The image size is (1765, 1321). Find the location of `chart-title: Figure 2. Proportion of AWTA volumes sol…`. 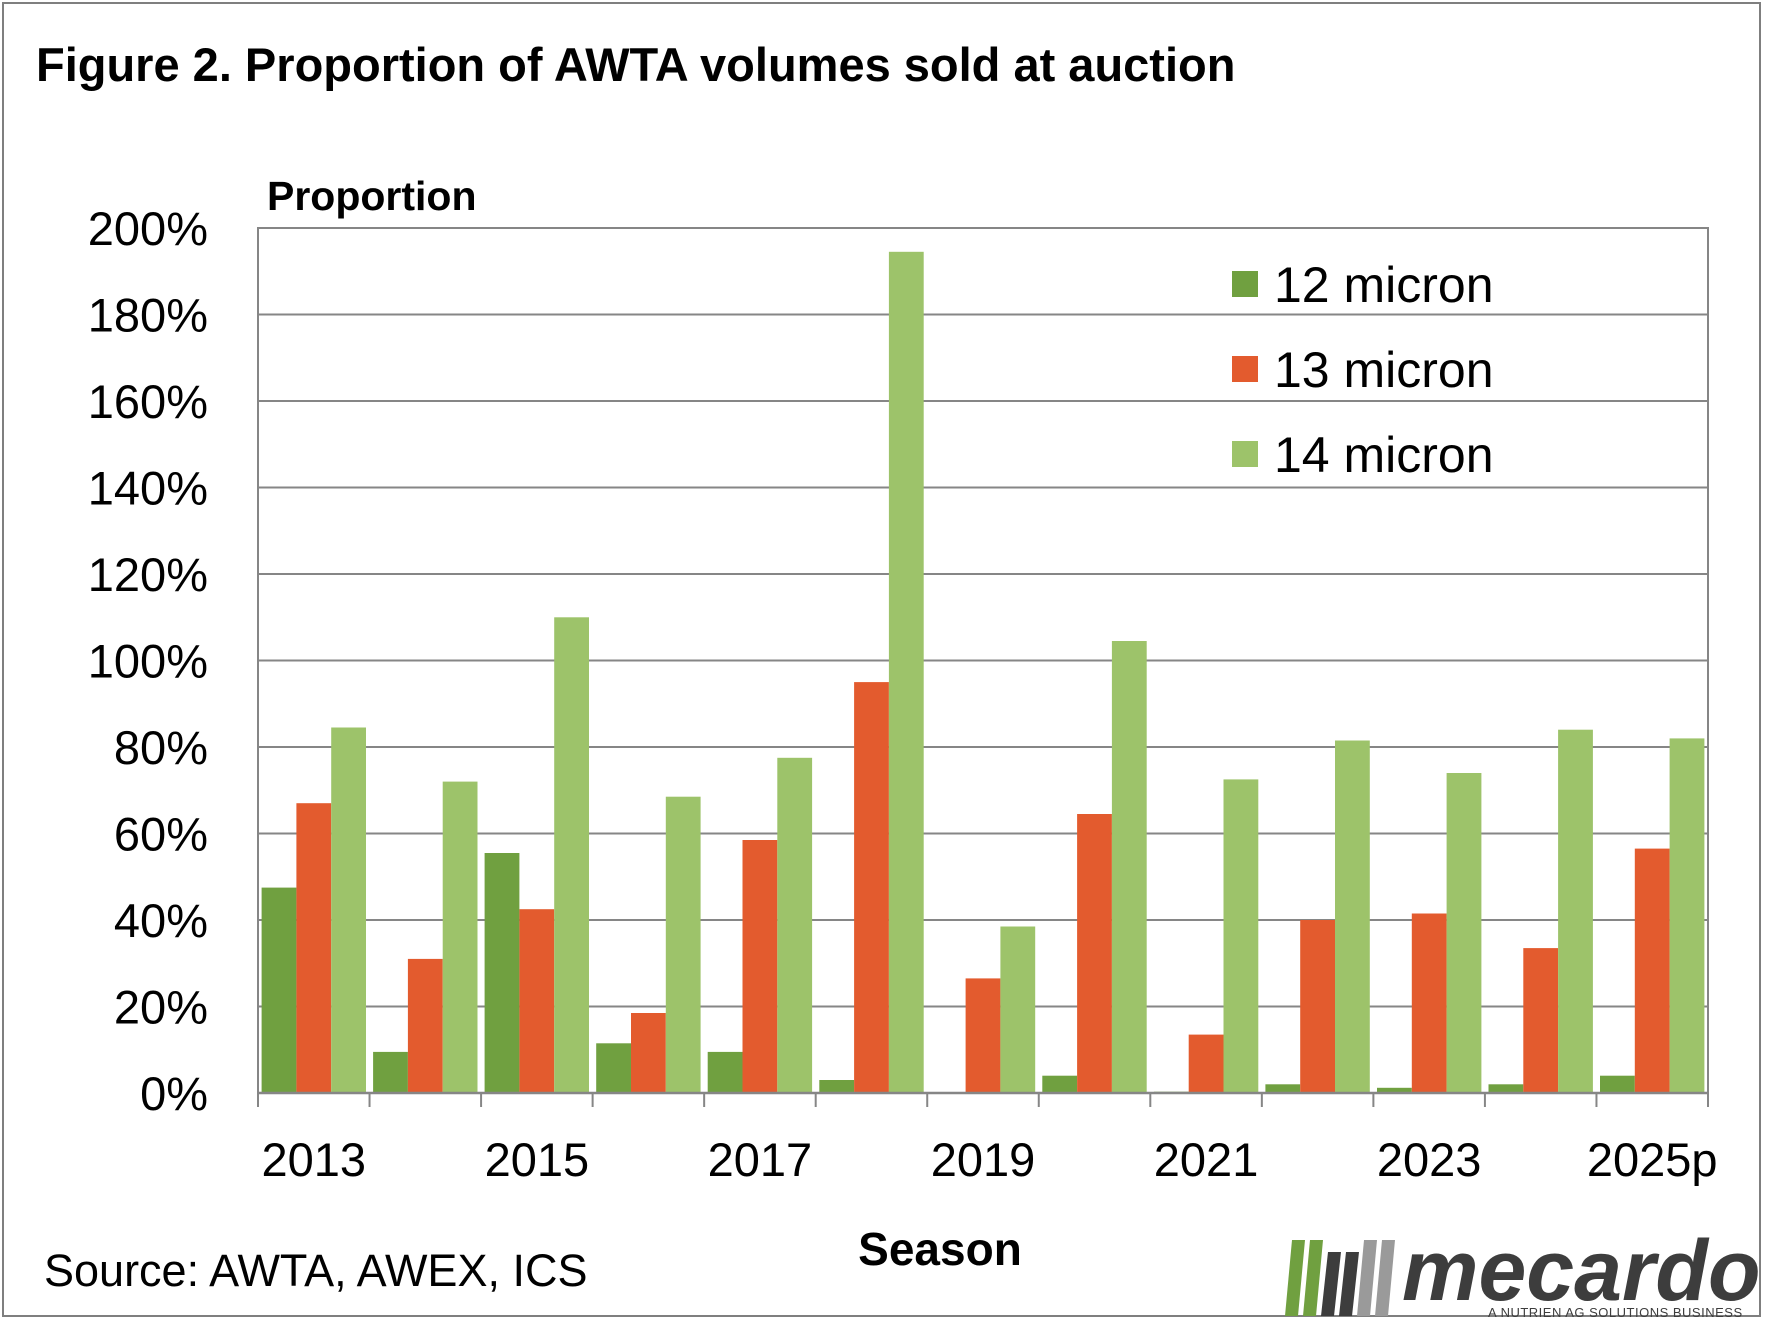

chart-title: Figure 2. Proportion of AWTA volumes sol… is located at coordinates (635, 64).